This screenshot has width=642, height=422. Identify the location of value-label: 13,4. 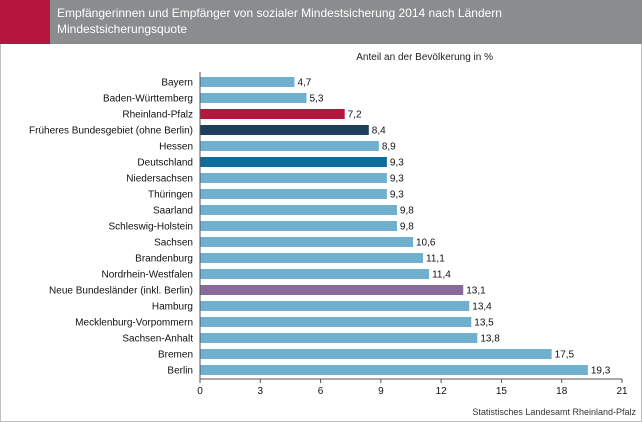
(482, 307).